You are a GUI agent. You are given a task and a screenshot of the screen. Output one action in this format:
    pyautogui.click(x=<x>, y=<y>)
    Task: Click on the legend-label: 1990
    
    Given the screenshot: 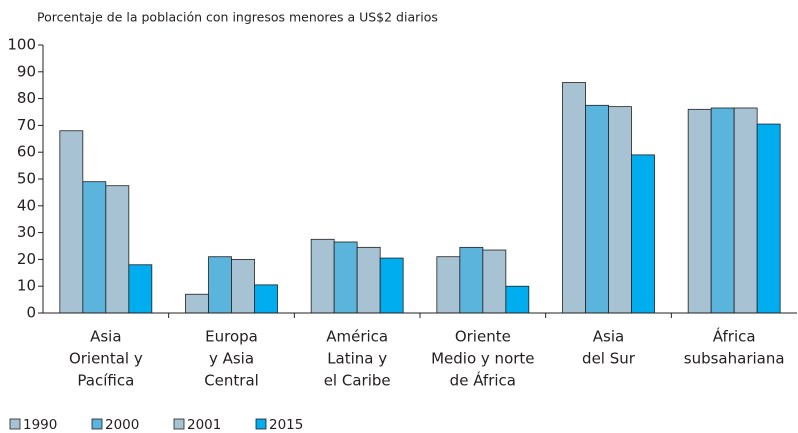 What is the action you would take?
    pyautogui.click(x=40, y=425)
    